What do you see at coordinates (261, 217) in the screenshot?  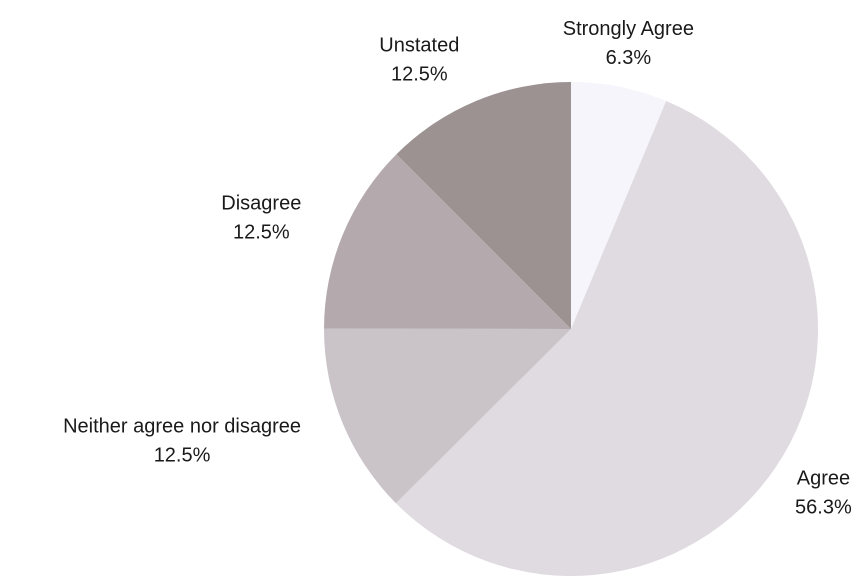 I see `slice-label-disagree: Disagree 12.5%` at bounding box center [261, 217].